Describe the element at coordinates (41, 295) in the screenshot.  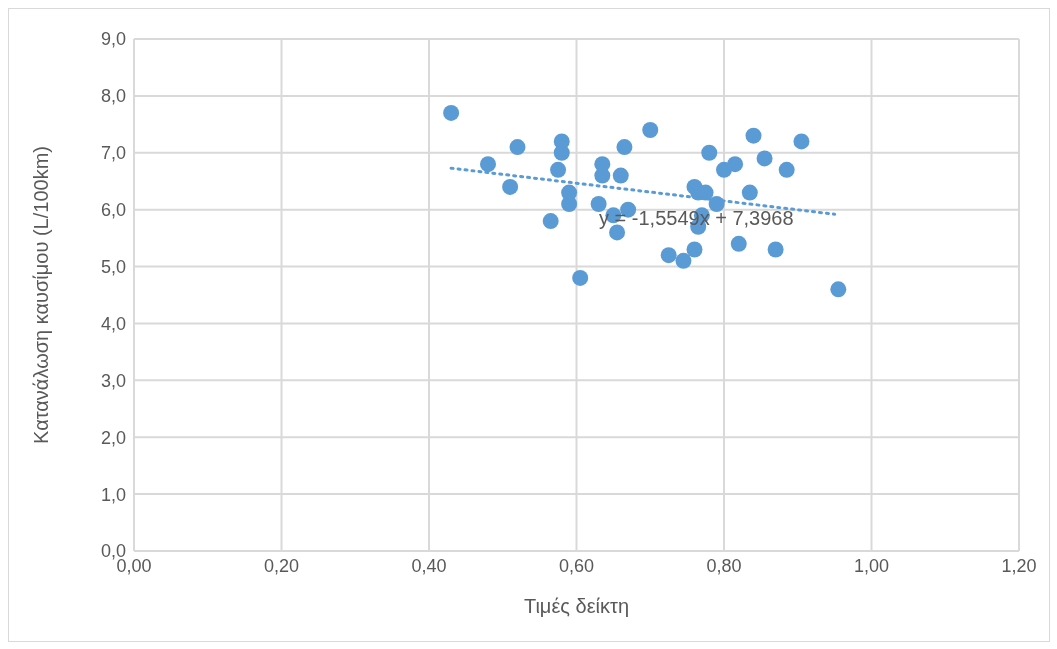
I see `y-axis-title: Κατανάλωση καυσίμου (L/100km)` at that location.